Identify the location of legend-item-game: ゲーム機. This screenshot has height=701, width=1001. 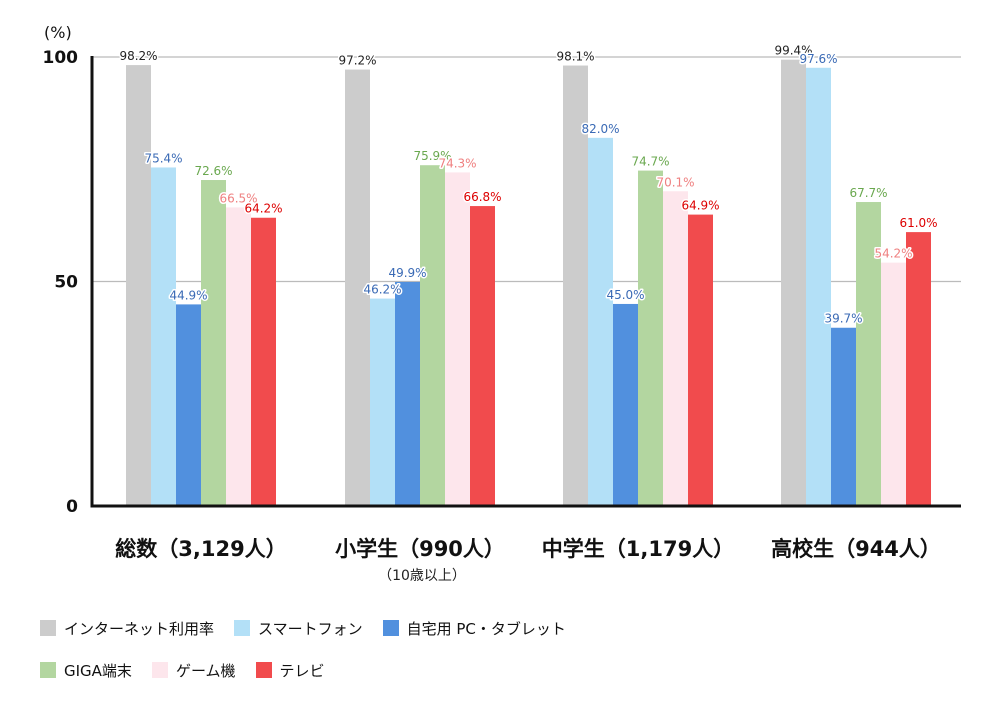
(193, 670).